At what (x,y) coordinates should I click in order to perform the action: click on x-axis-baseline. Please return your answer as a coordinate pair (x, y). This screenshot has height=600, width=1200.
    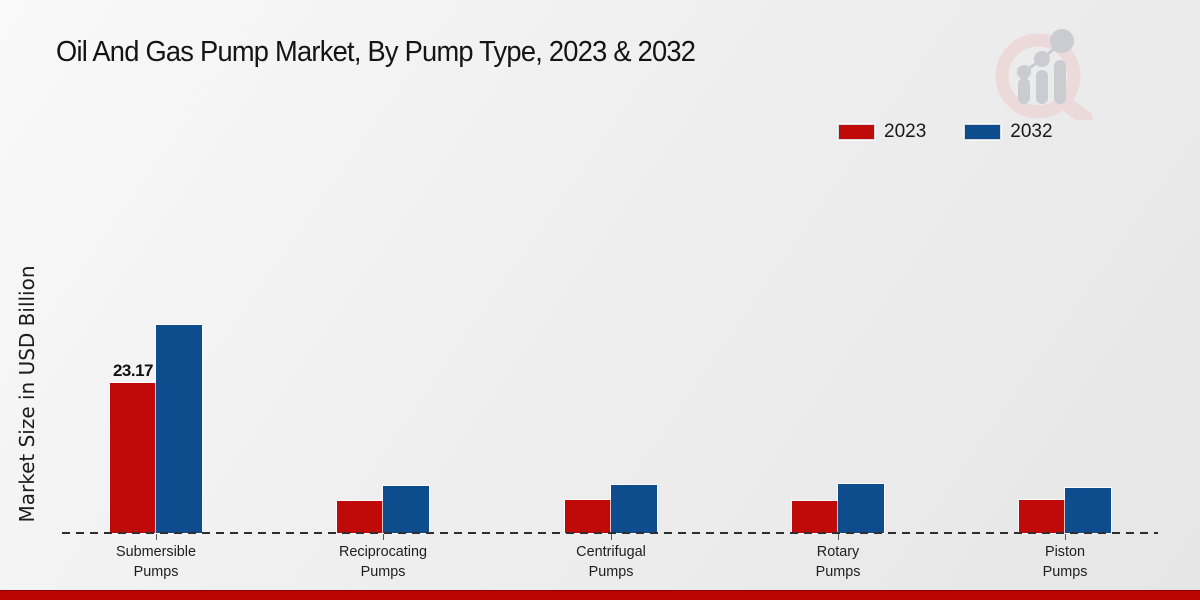
    Looking at the image, I should click on (610, 533).